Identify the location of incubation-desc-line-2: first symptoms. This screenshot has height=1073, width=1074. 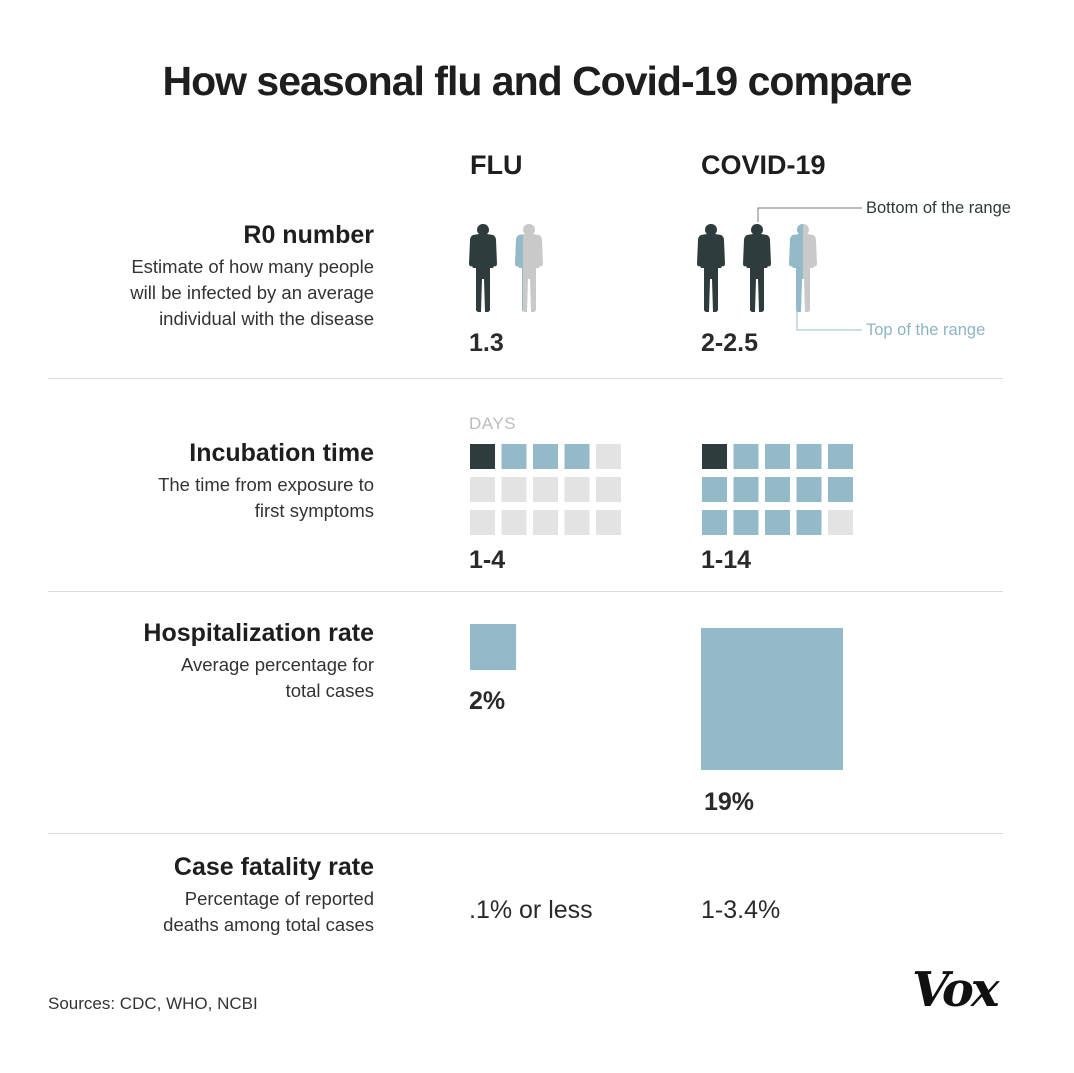
(314, 510).